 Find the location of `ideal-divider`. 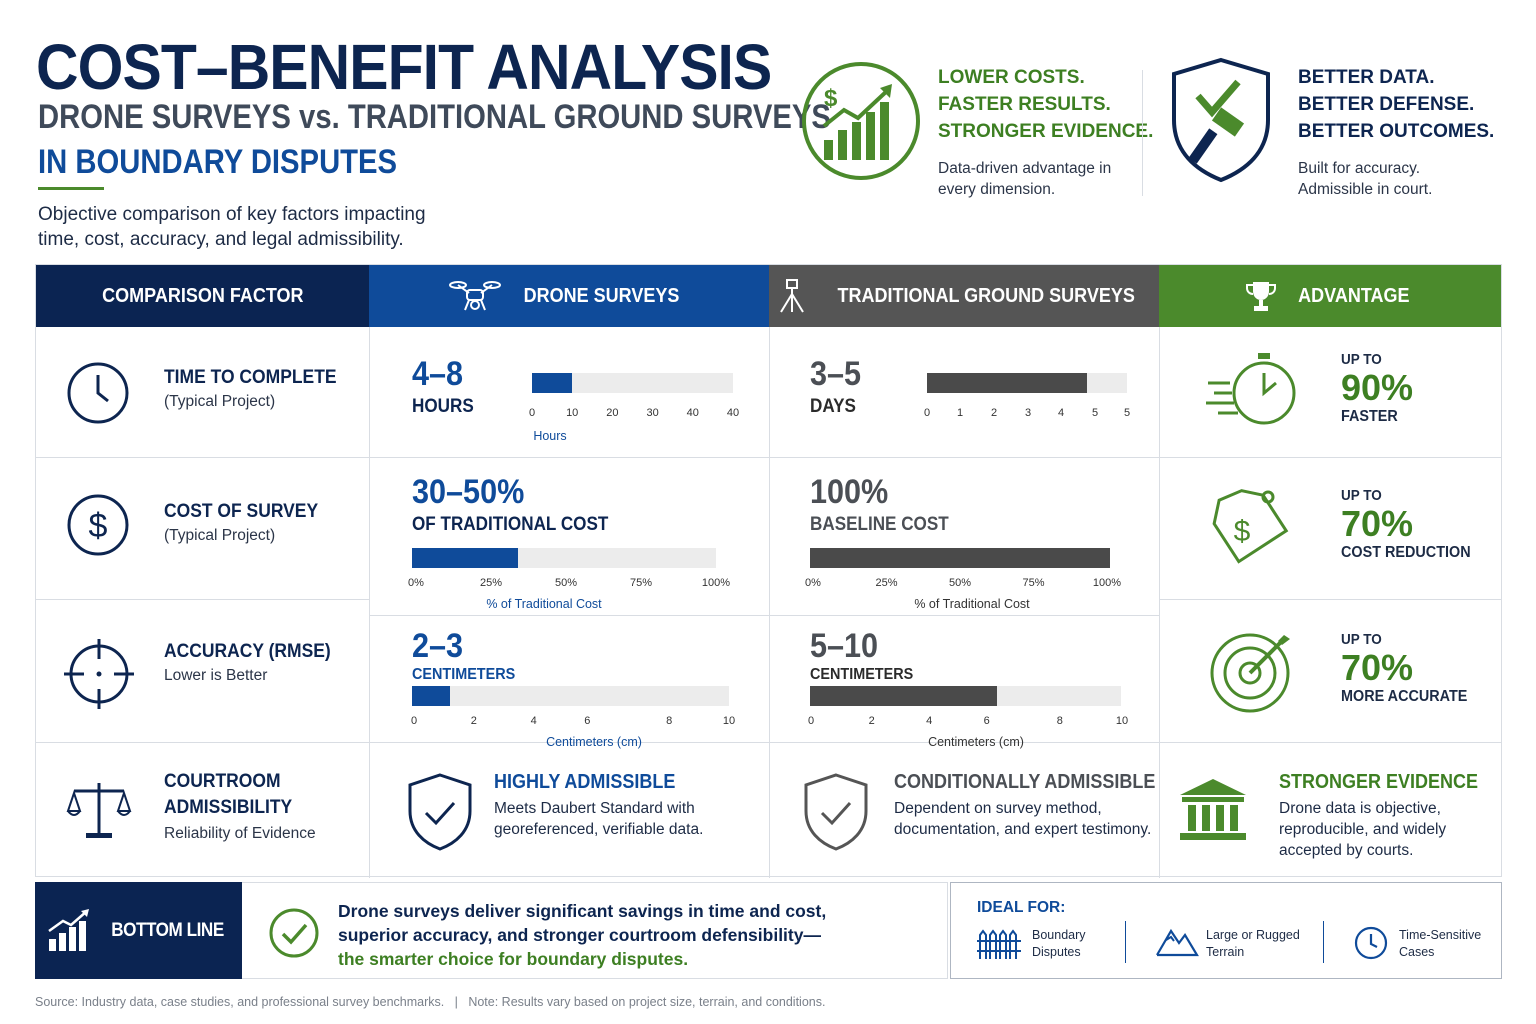

ideal-divider is located at coordinates (1125, 942).